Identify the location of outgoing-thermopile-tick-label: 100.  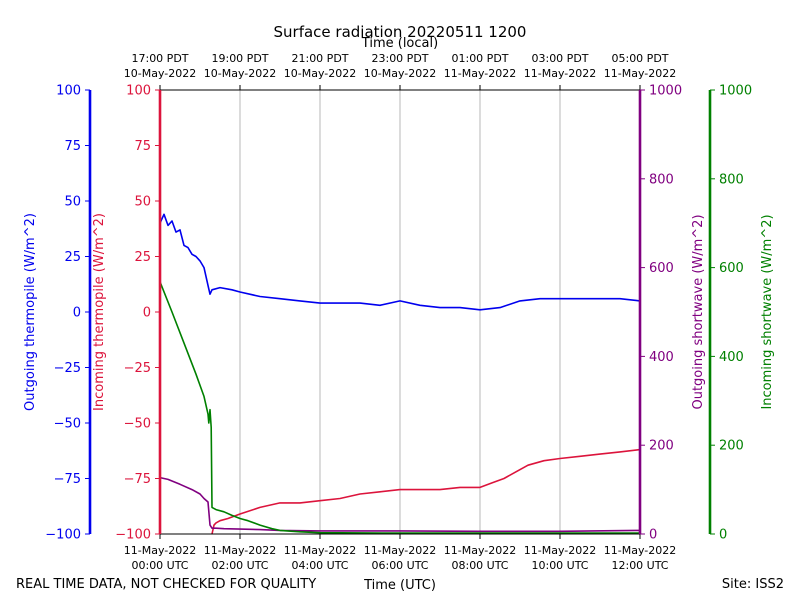
(68, 91).